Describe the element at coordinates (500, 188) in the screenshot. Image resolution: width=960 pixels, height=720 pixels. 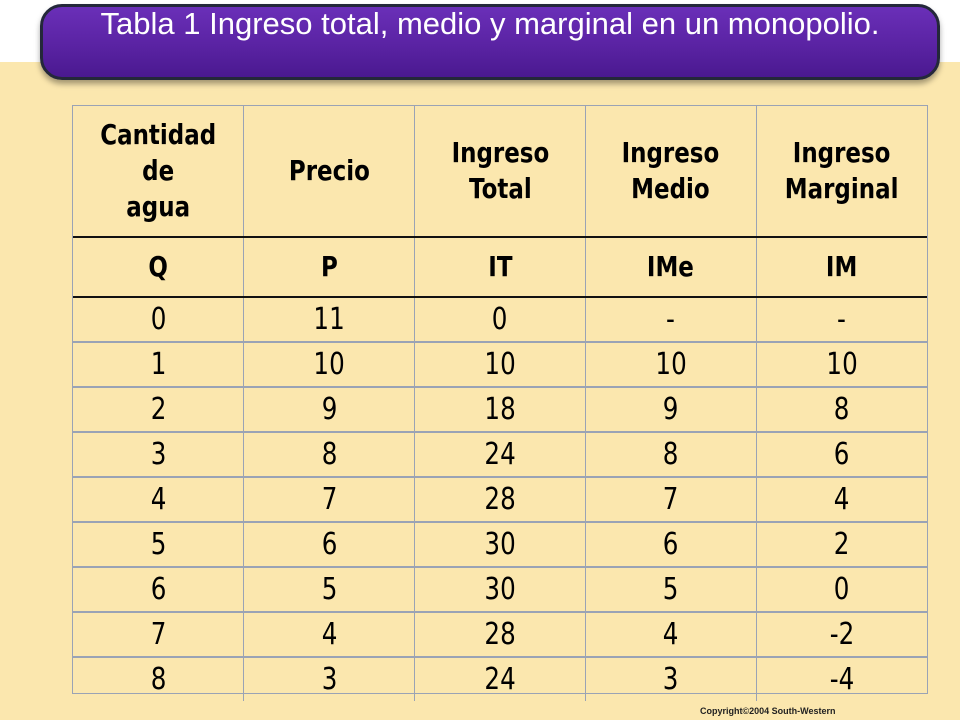
I see `header-total-revenue-line2: Total` at that location.